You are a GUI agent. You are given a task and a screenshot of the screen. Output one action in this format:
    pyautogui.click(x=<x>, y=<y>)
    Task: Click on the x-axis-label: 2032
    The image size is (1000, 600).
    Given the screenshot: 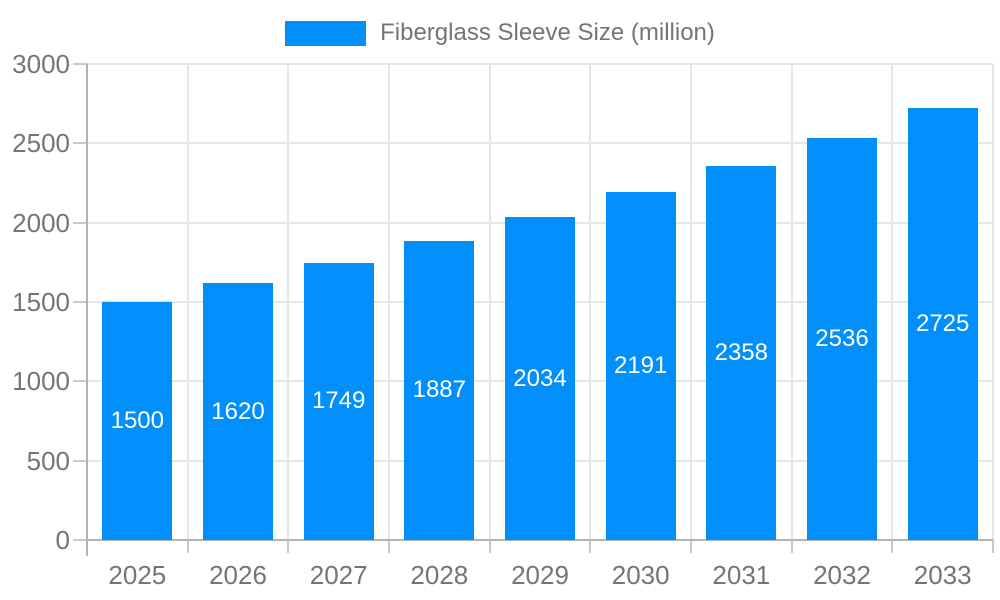 What is the action you would take?
    pyautogui.click(x=842, y=575)
    